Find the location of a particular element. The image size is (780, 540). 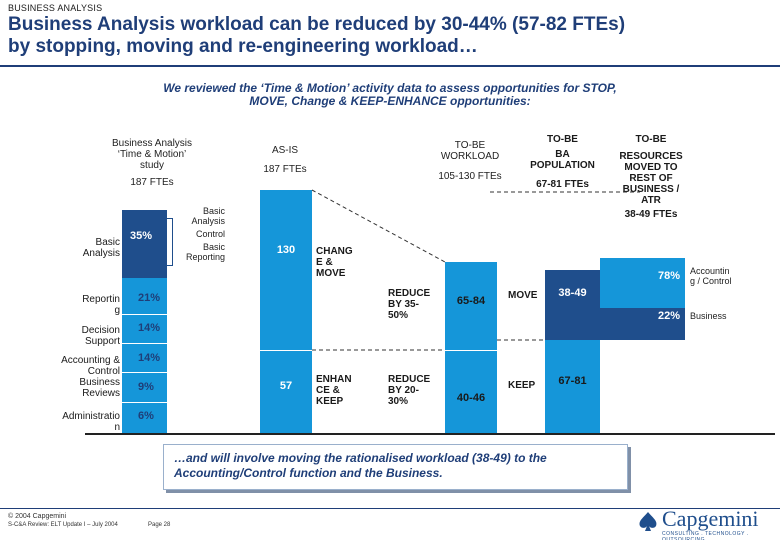

reduce-label-line: BY 20- is located at coordinates (403, 390).